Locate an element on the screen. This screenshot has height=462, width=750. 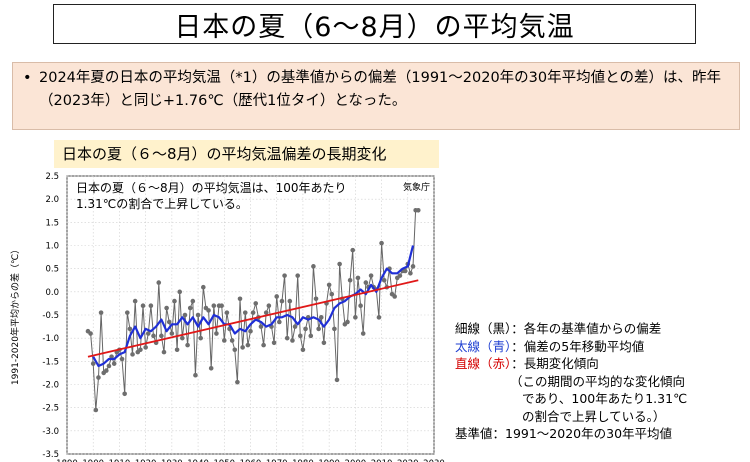
legend-row-black: 細線（黒）：各年の基準値からの偏差 is located at coordinates (597, 329).